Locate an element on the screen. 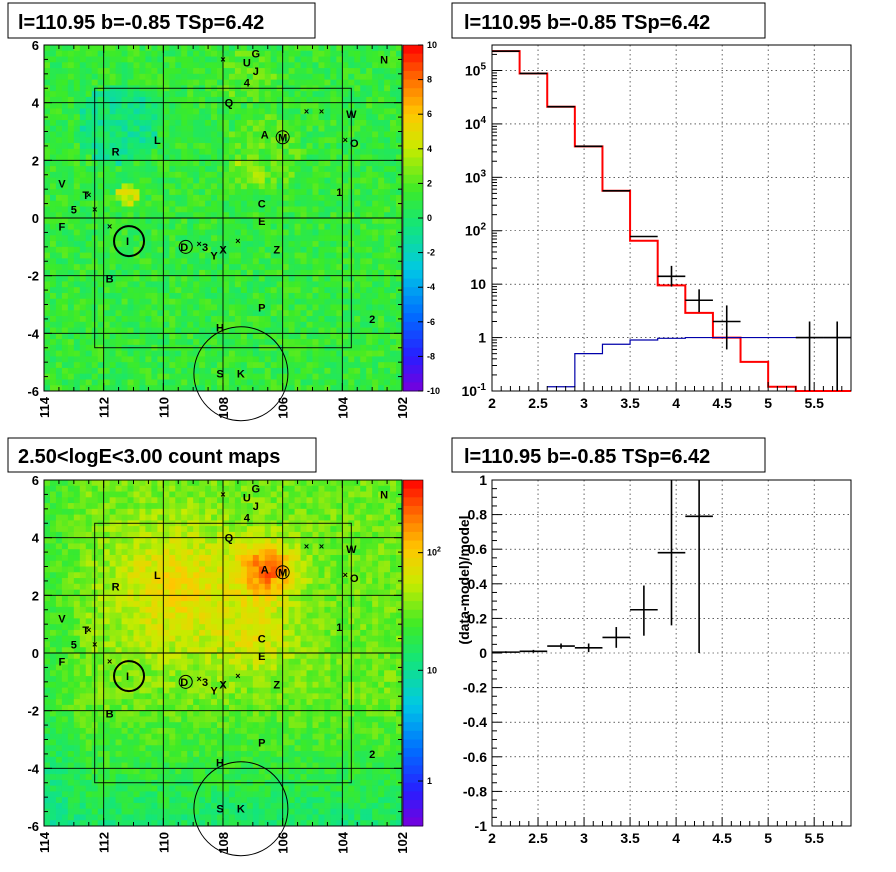 Image resolution: width=896 pixels, height=872 pixels. spectrum-series-background is located at coordinates (699, 362).